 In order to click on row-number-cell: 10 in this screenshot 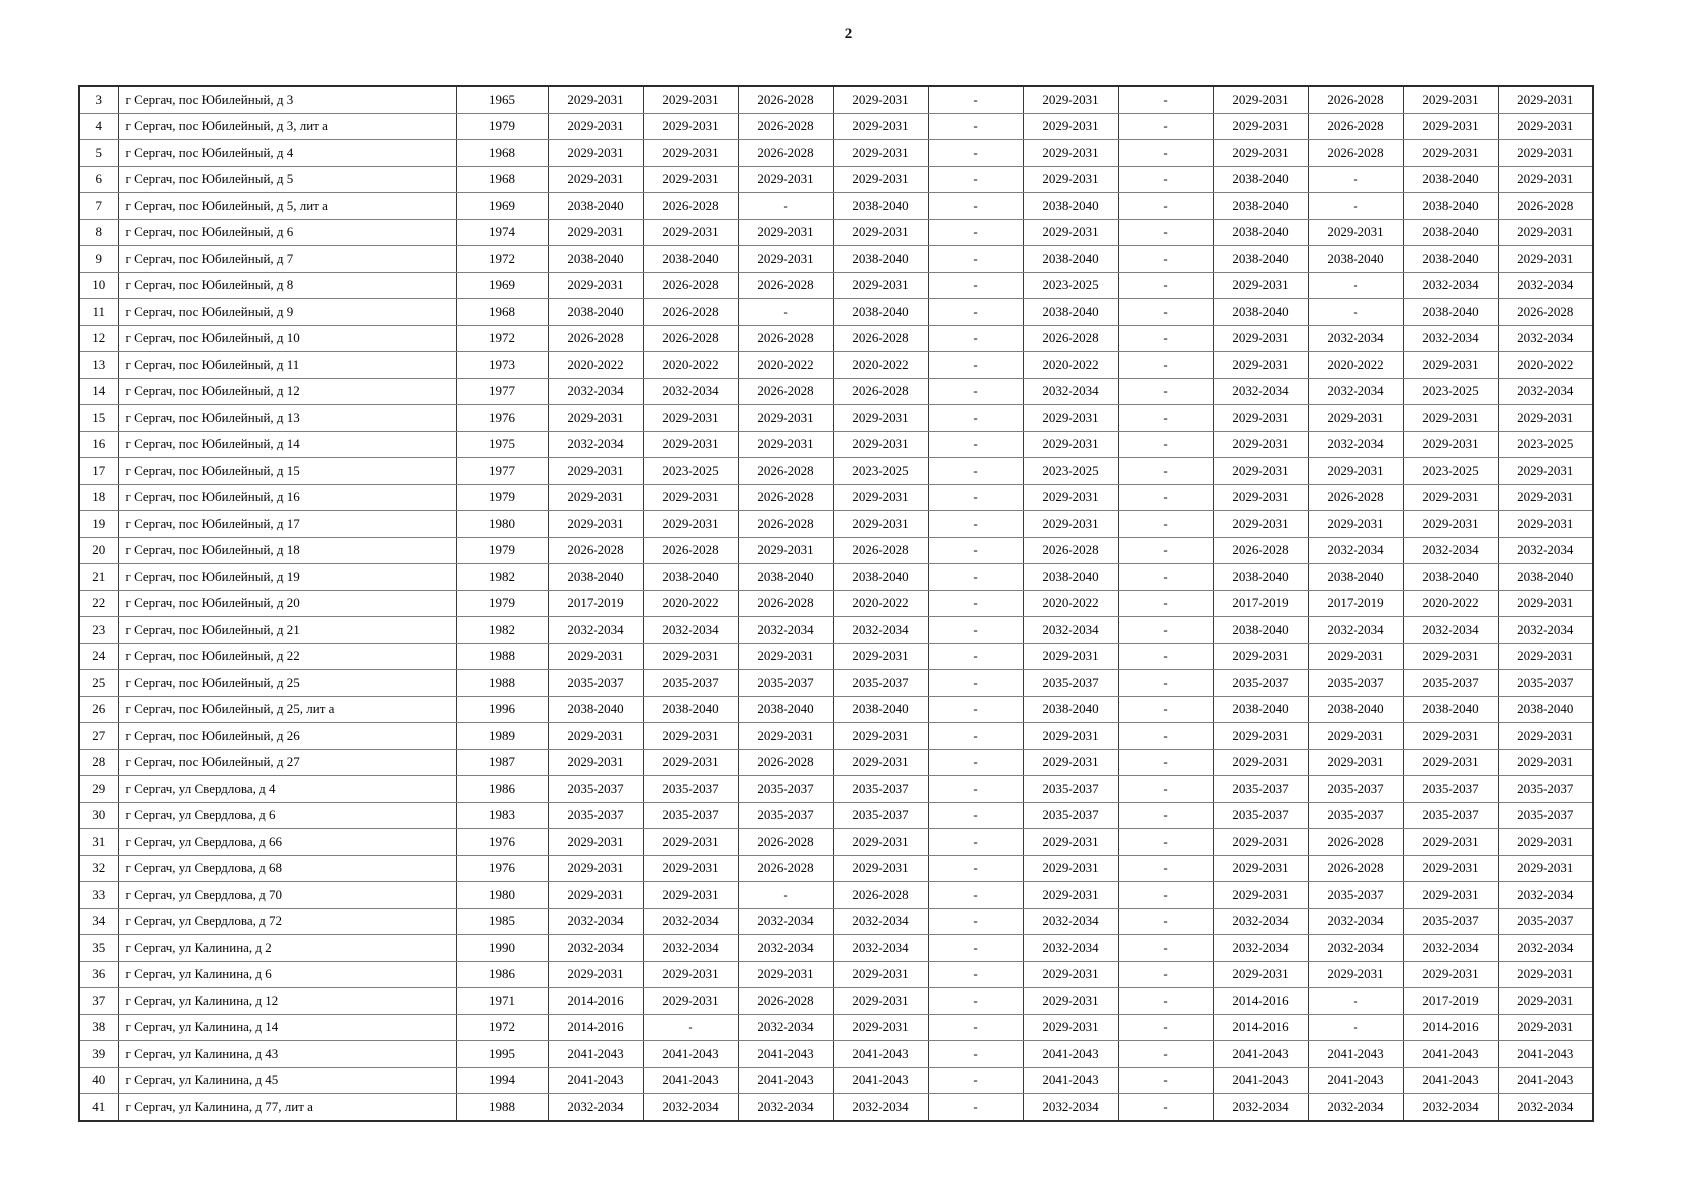, I will do `click(98, 285)`.